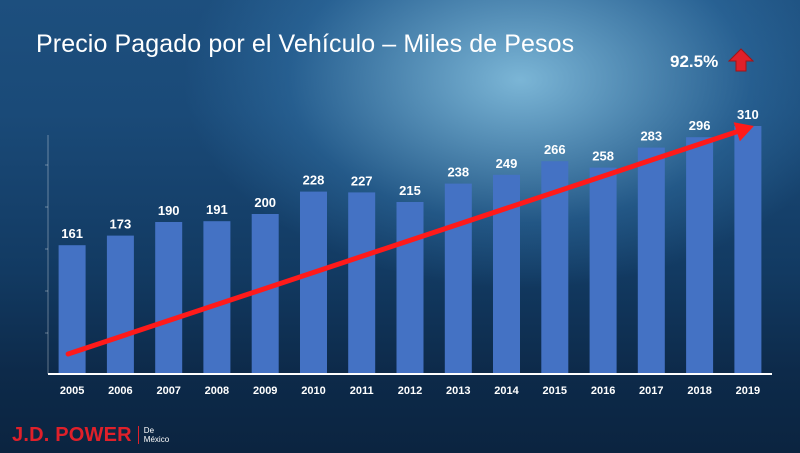 This screenshot has height=453, width=800. What do you see at coordinates (265, 202) in the screenshot?
I see `data-label: 200` at bounding box center [265, 202].